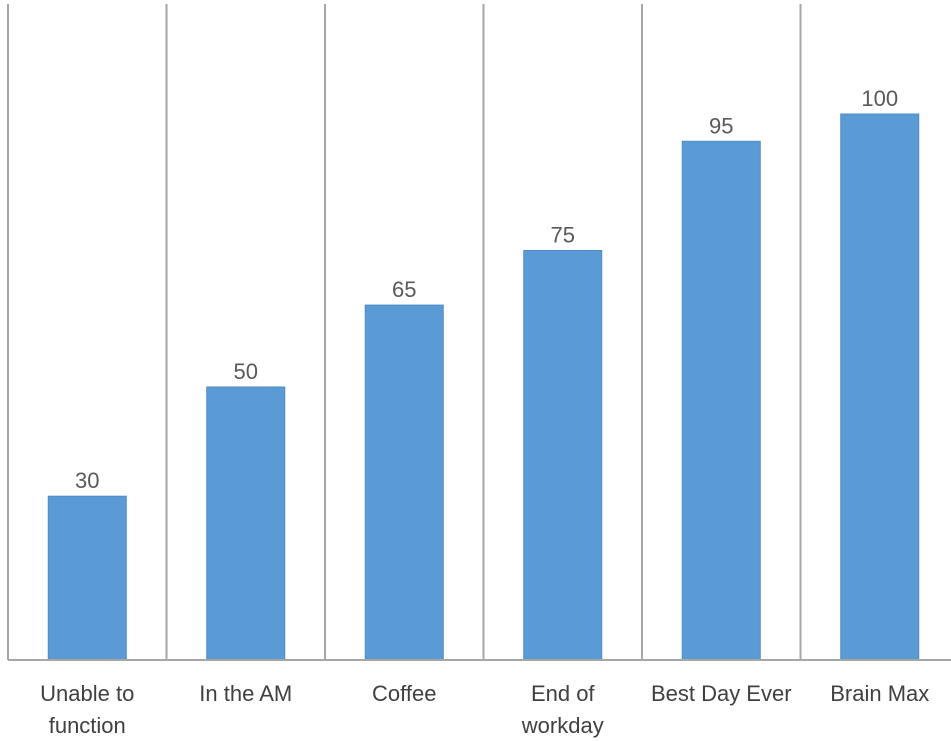 This screenshot has height=741, width=951. I want to click on data-label-5: 95, so click(721, 125).